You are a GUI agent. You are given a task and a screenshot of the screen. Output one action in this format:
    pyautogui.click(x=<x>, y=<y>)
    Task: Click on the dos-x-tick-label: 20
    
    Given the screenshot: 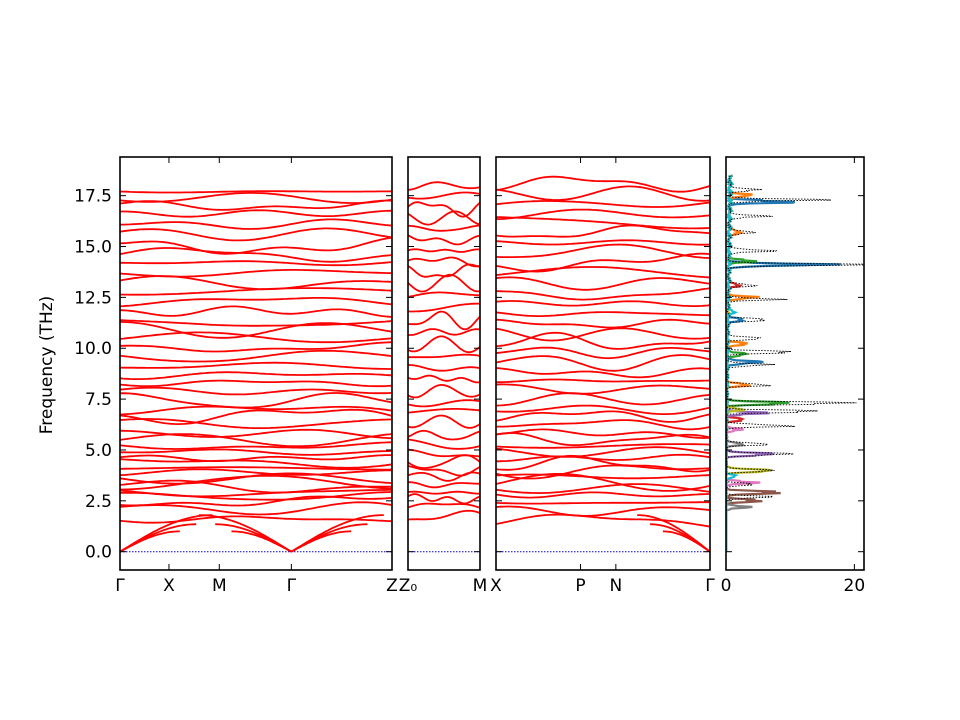 What is the action you would take?
    pyautogui.click(x=855, y=586)
    